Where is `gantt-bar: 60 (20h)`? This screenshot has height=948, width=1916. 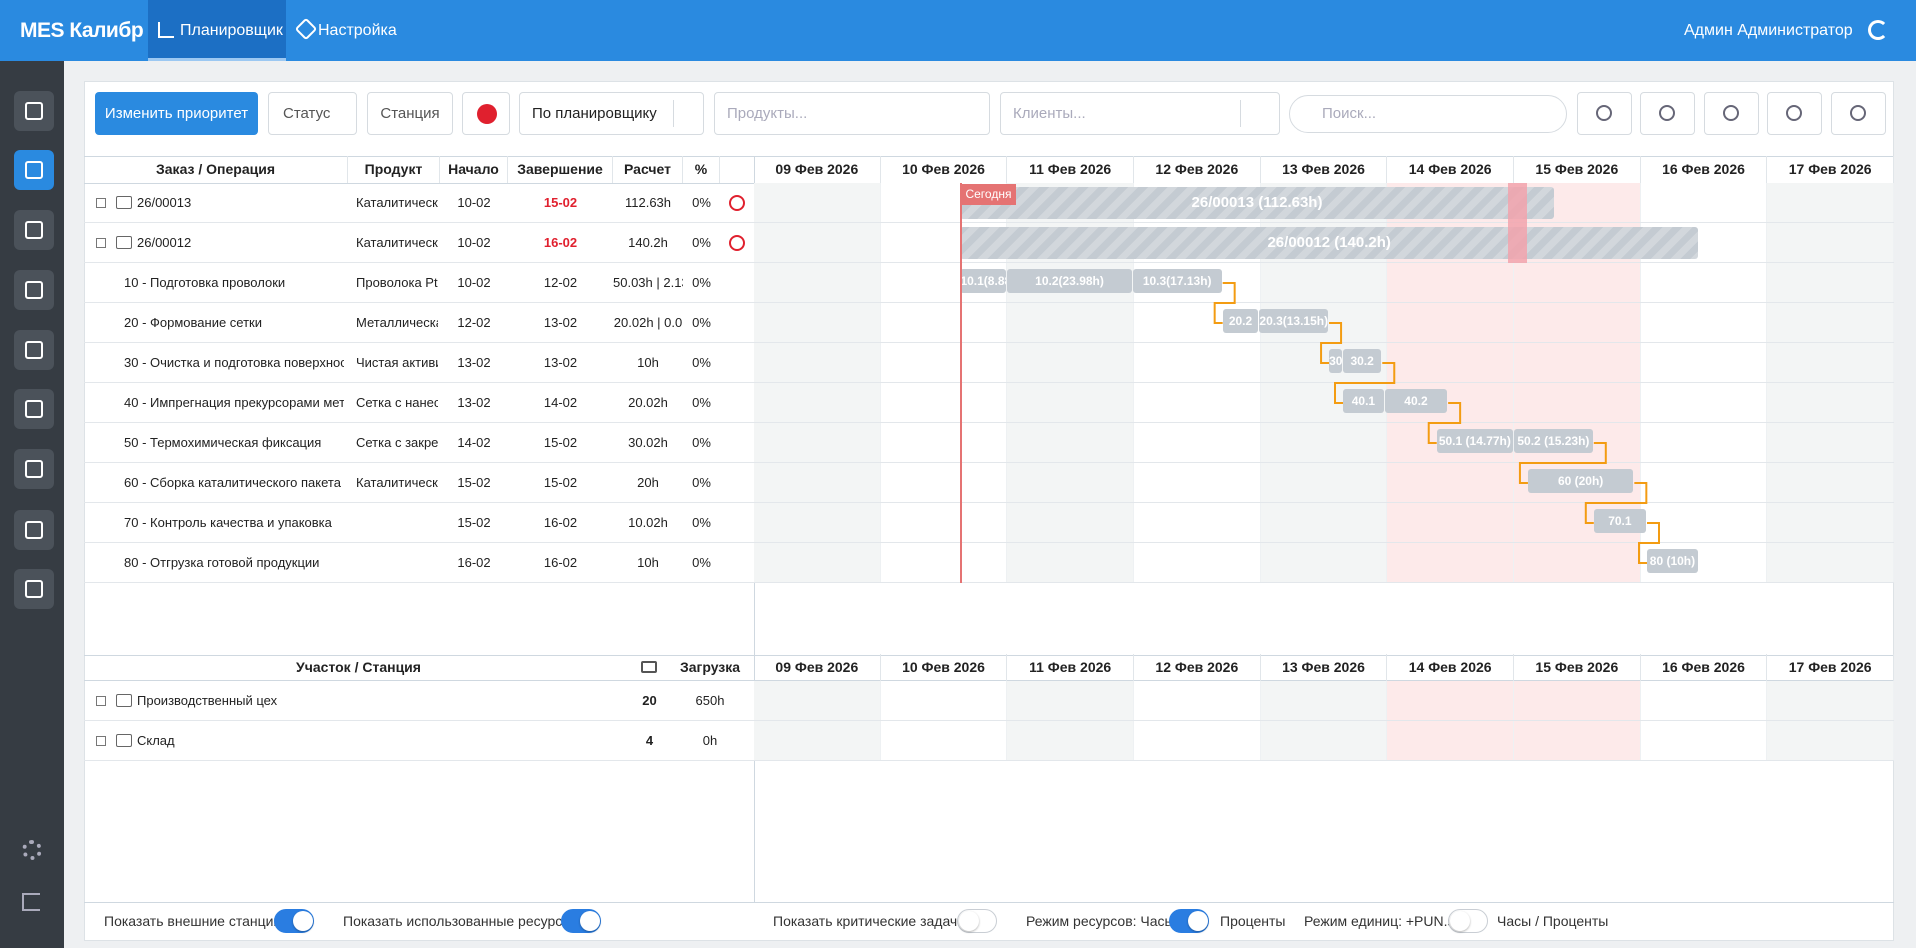 gantt-bar: 60 (20h) is located at coordinates (1580, 481).